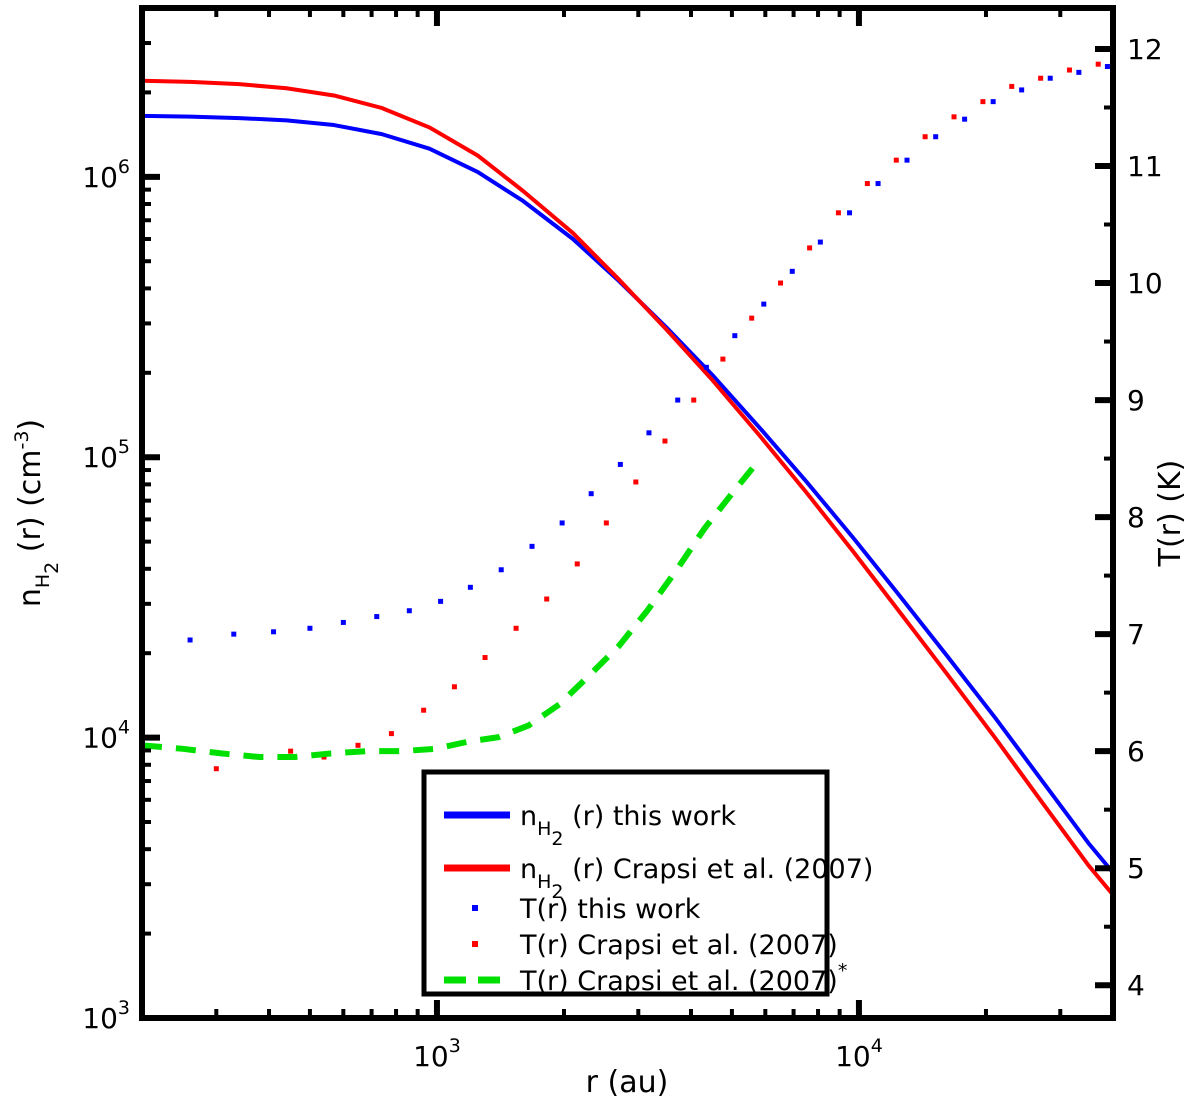  What do you see at coordinates (859, 1054) in the screenshot?
I see `x-tick-label: 10⁴` at bounding box center [859, 1054].